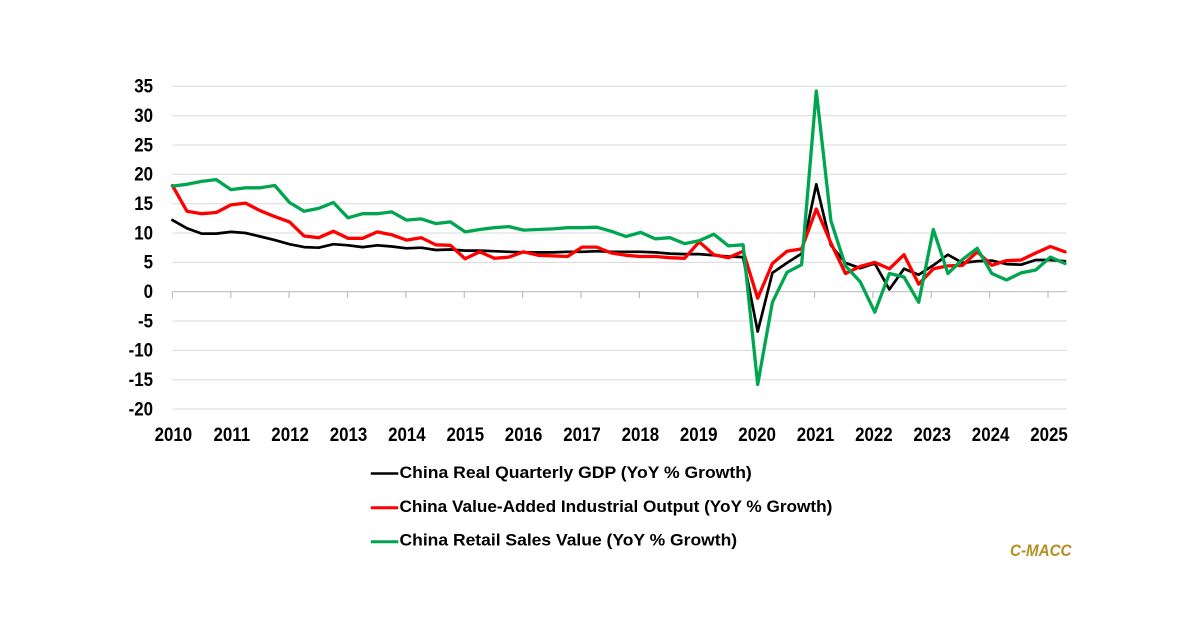  I want to click on svg-text: 2020, so click(757, 434).